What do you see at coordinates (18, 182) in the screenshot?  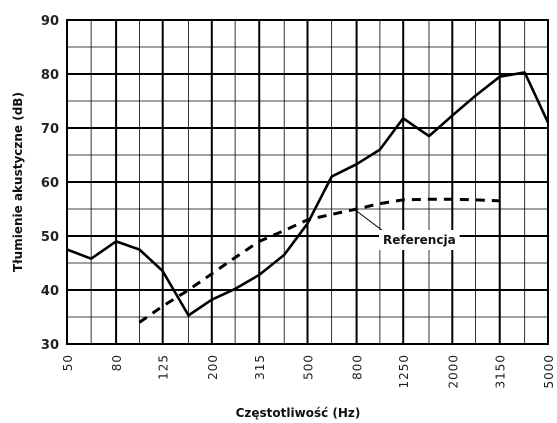 I see `y-axis-label: Tłumienie akustyczne (dB)` at bounding box center [18, 182].